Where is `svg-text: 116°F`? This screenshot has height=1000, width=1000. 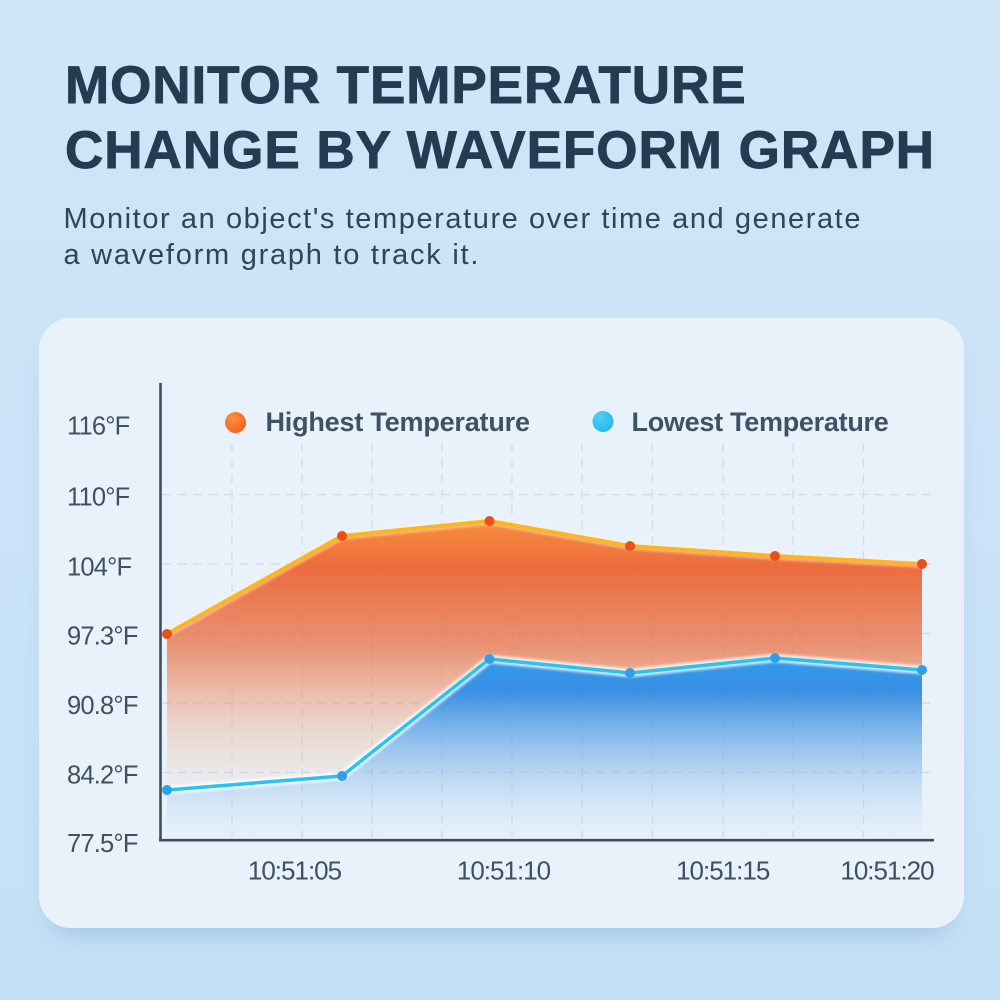 svg-text: 116°F is located at coordinates (98, 426).